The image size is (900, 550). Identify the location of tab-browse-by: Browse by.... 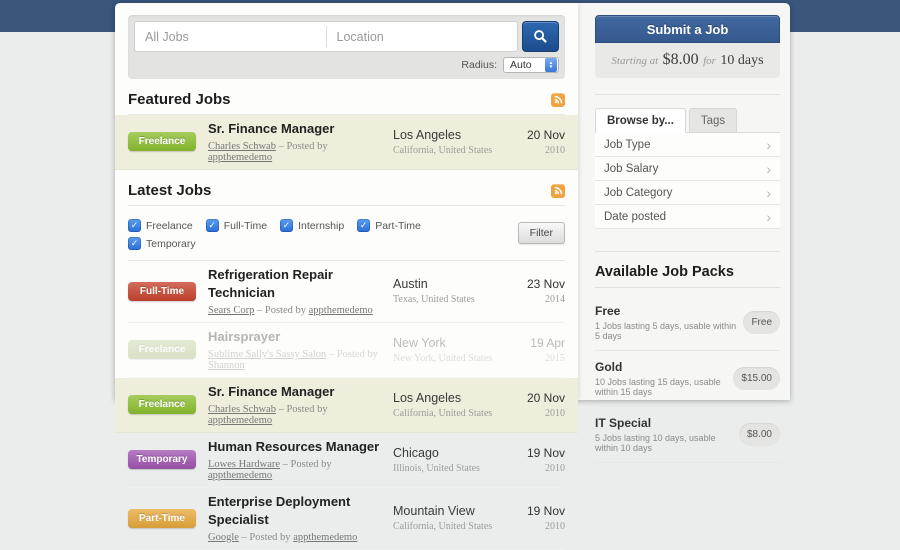
(640, 120).